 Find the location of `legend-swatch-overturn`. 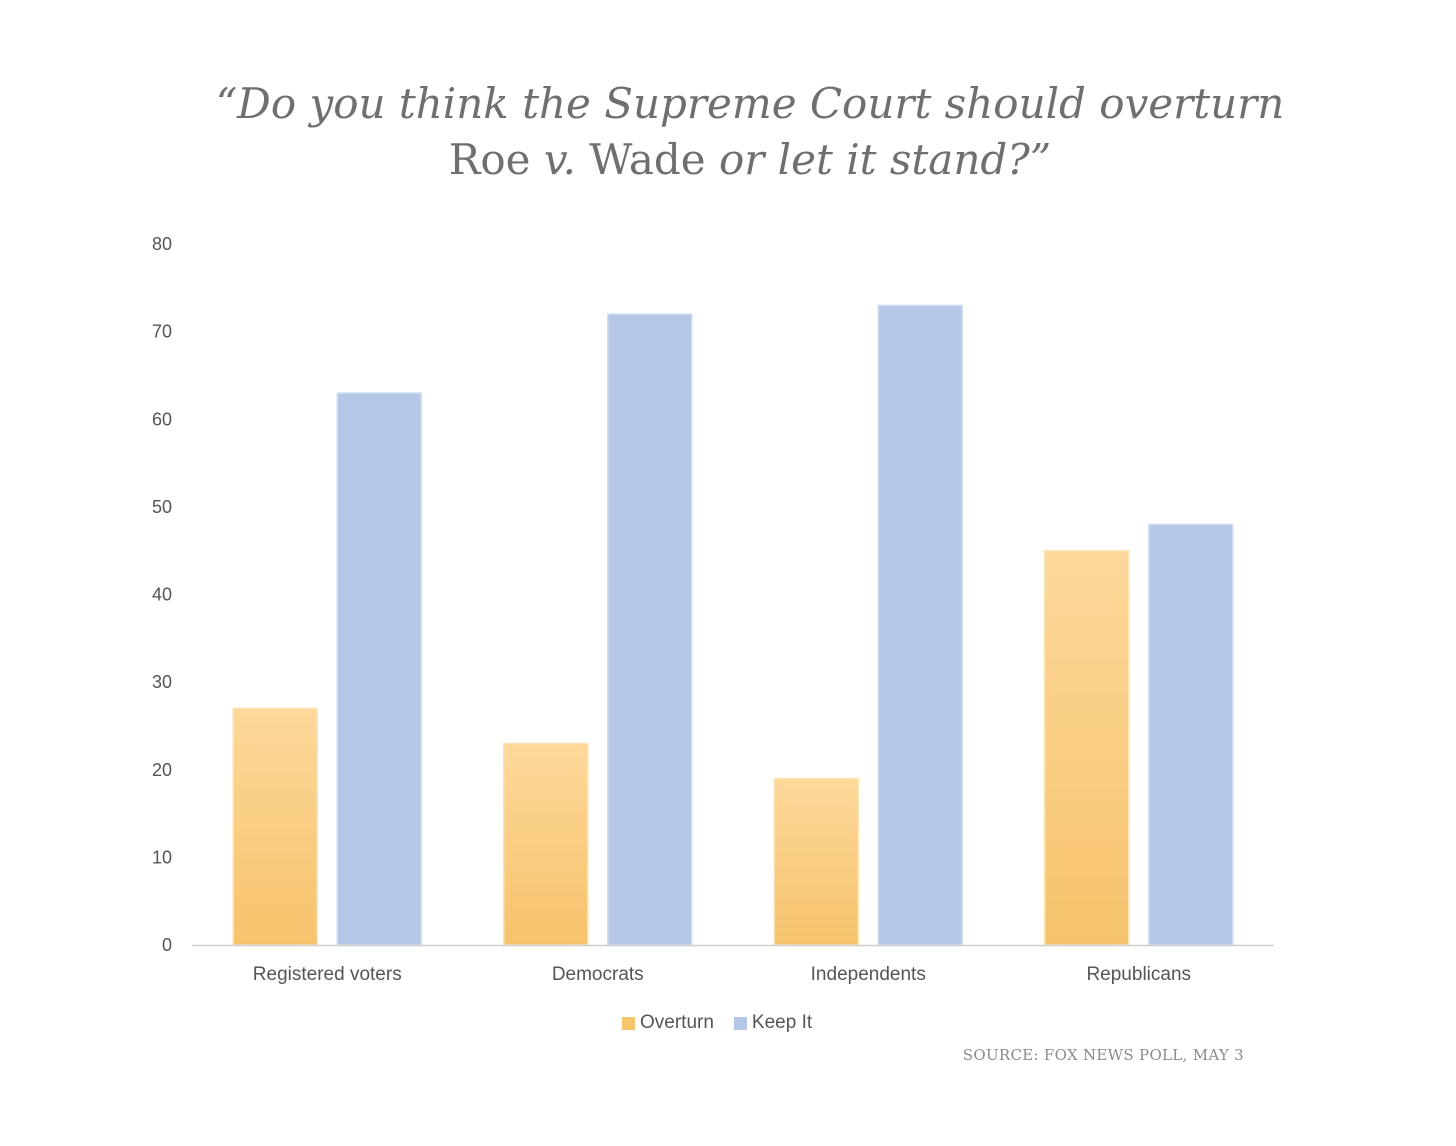

legend-swatch-overturn is located at coordinates (628, 1023).